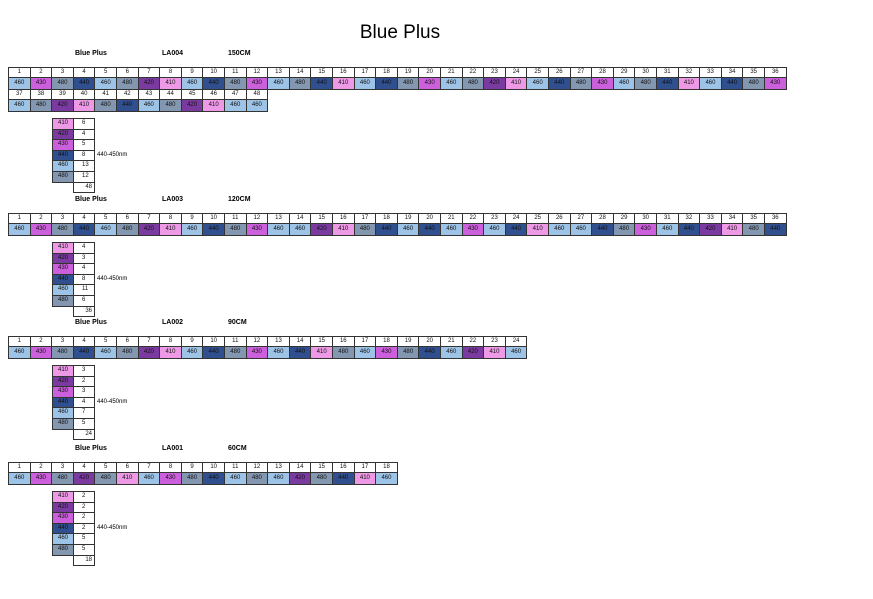  I want to click on total: 24, so click(84, 434).